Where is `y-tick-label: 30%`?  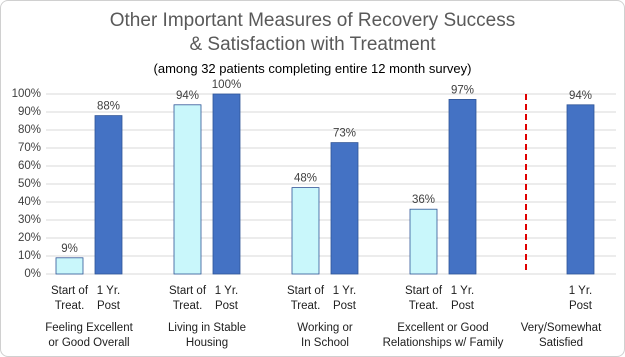 y-tick-label: 30% is located at coordinates (29, 220).